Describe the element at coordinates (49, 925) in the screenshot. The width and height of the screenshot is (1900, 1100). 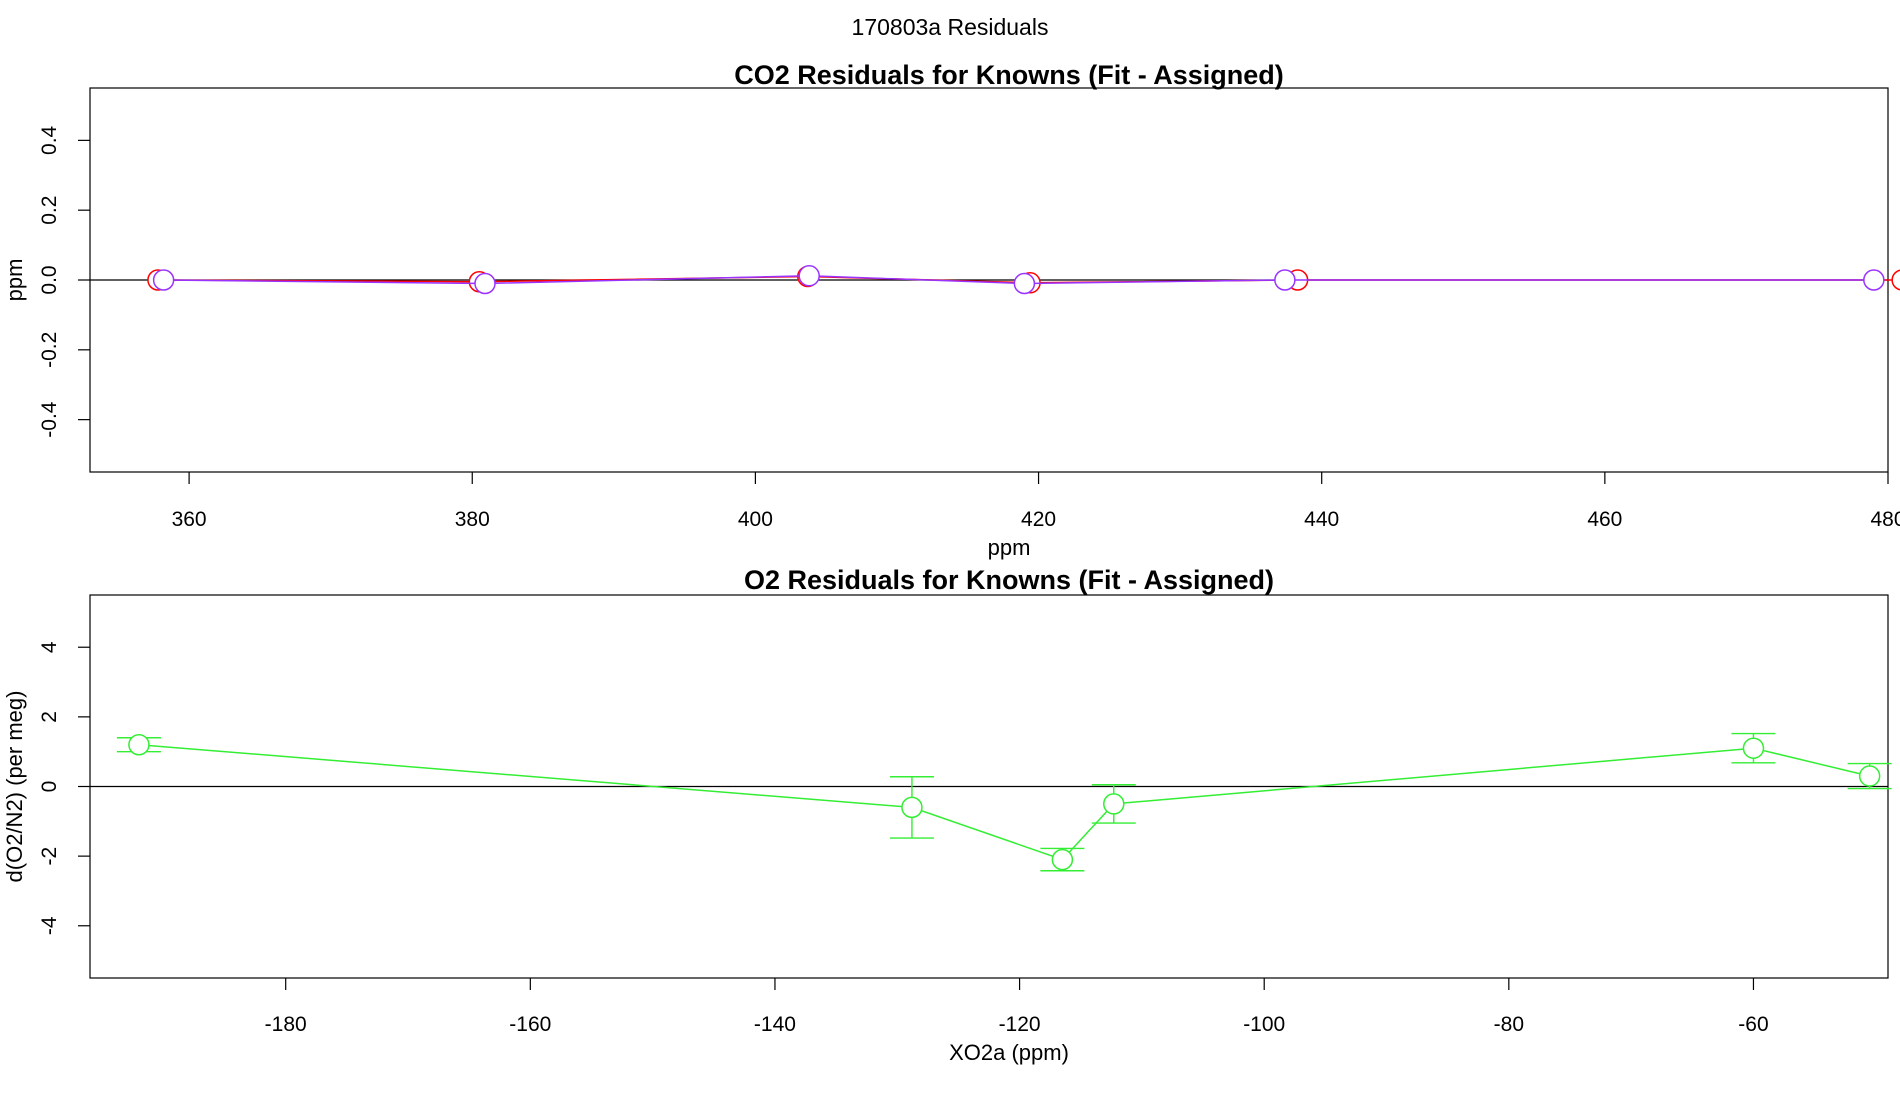
I see `plot2-y-tick-label: -4` at that location.